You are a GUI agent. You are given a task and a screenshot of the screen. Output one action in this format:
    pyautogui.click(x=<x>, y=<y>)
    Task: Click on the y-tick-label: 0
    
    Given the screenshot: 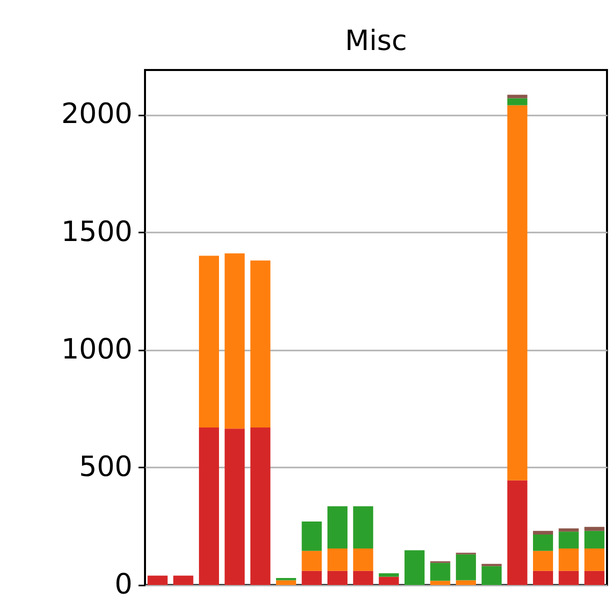 What is the action you would take?
    pyautogui.click(x=123, y=584)
    